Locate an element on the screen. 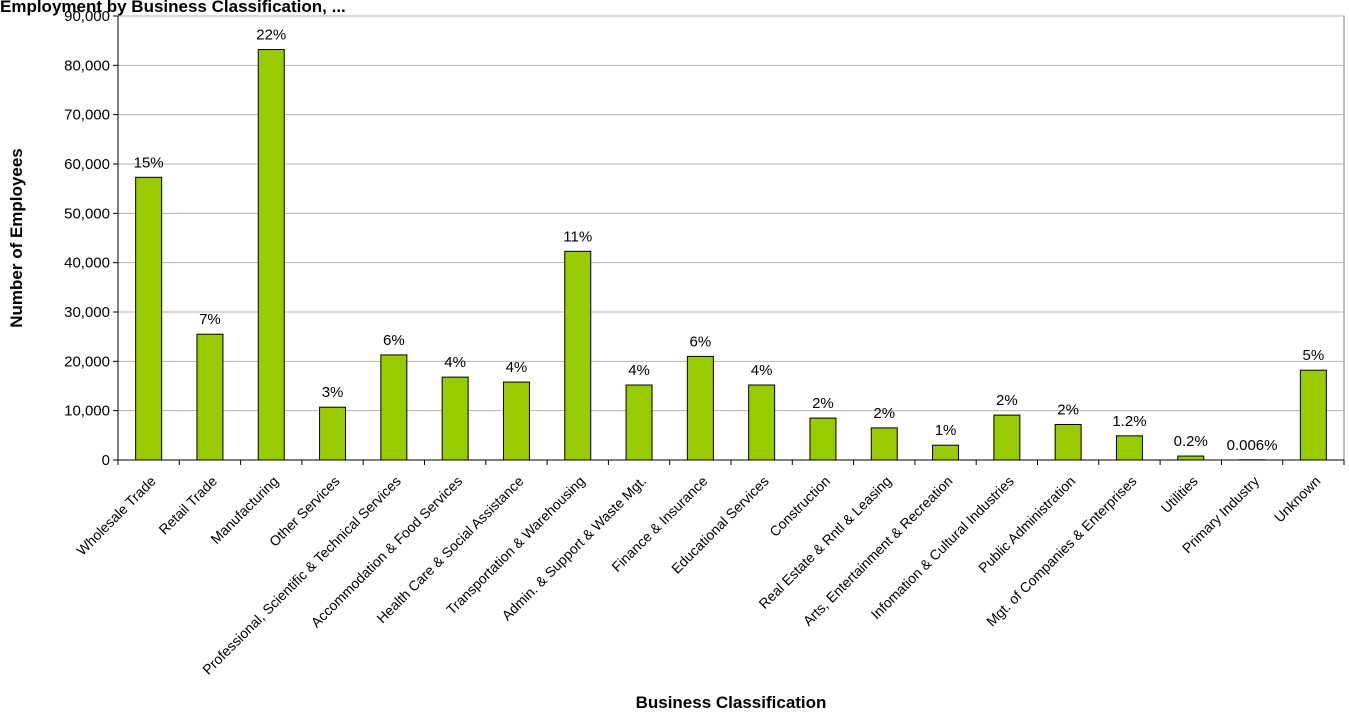 This screenshot has width=1349, height=723. data-label: 11% is located at coordinates (577, 236).